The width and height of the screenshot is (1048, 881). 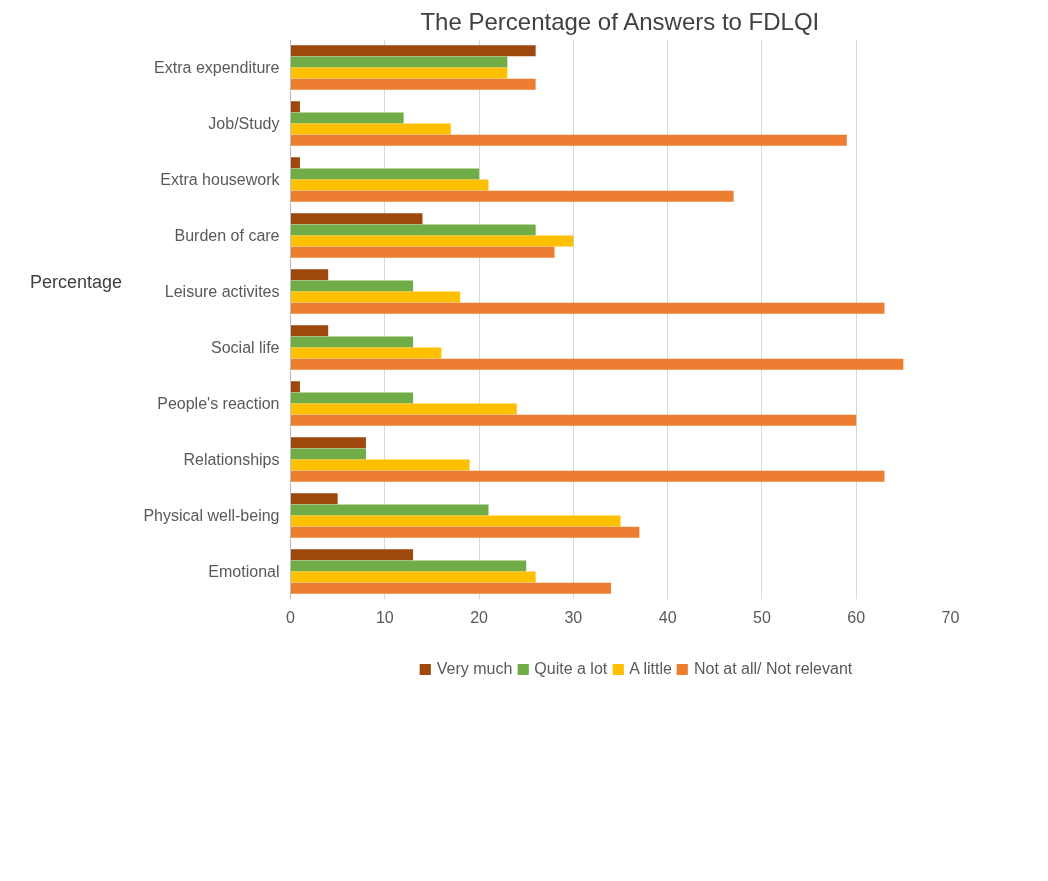 I want to click on y-tick-label: Relationships, so click(x=231, y=459).